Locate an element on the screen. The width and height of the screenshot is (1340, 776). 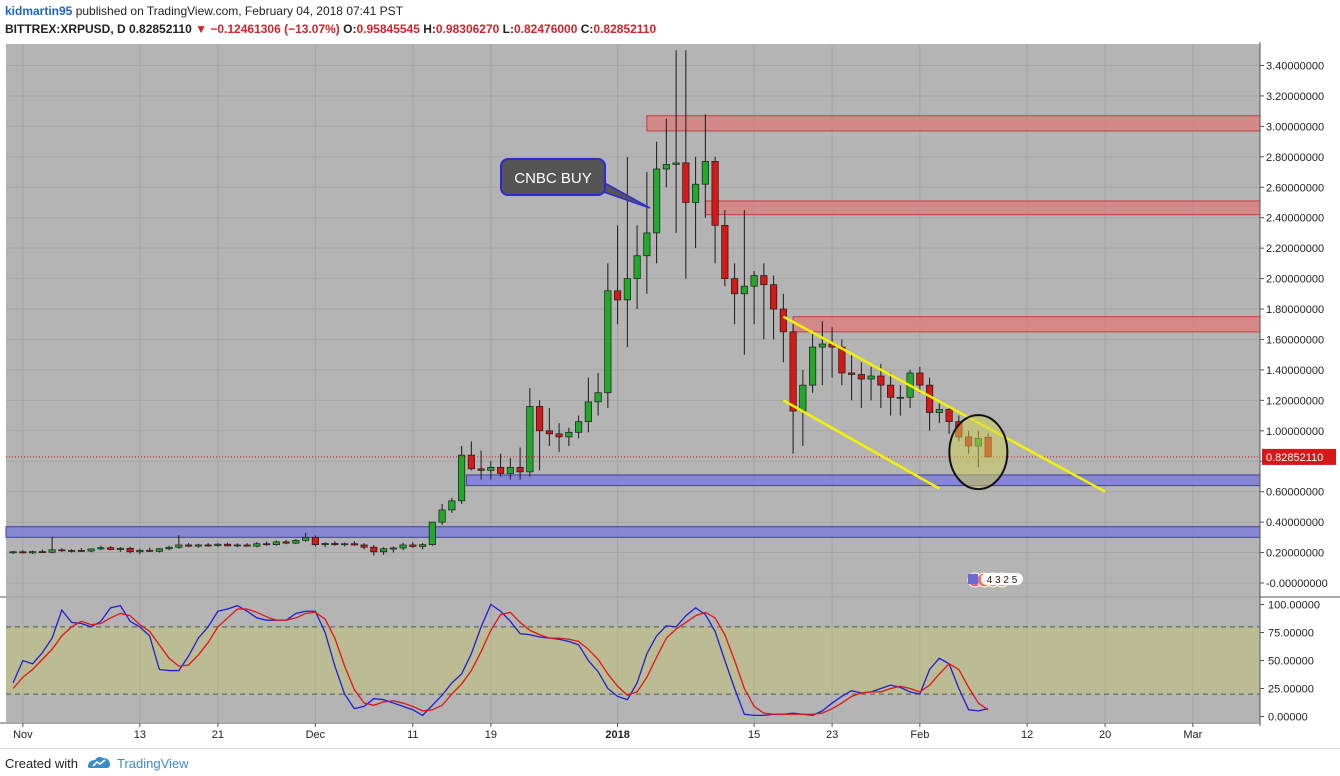
callout-text: CNBC BUY is located at coordinates (553, 178).